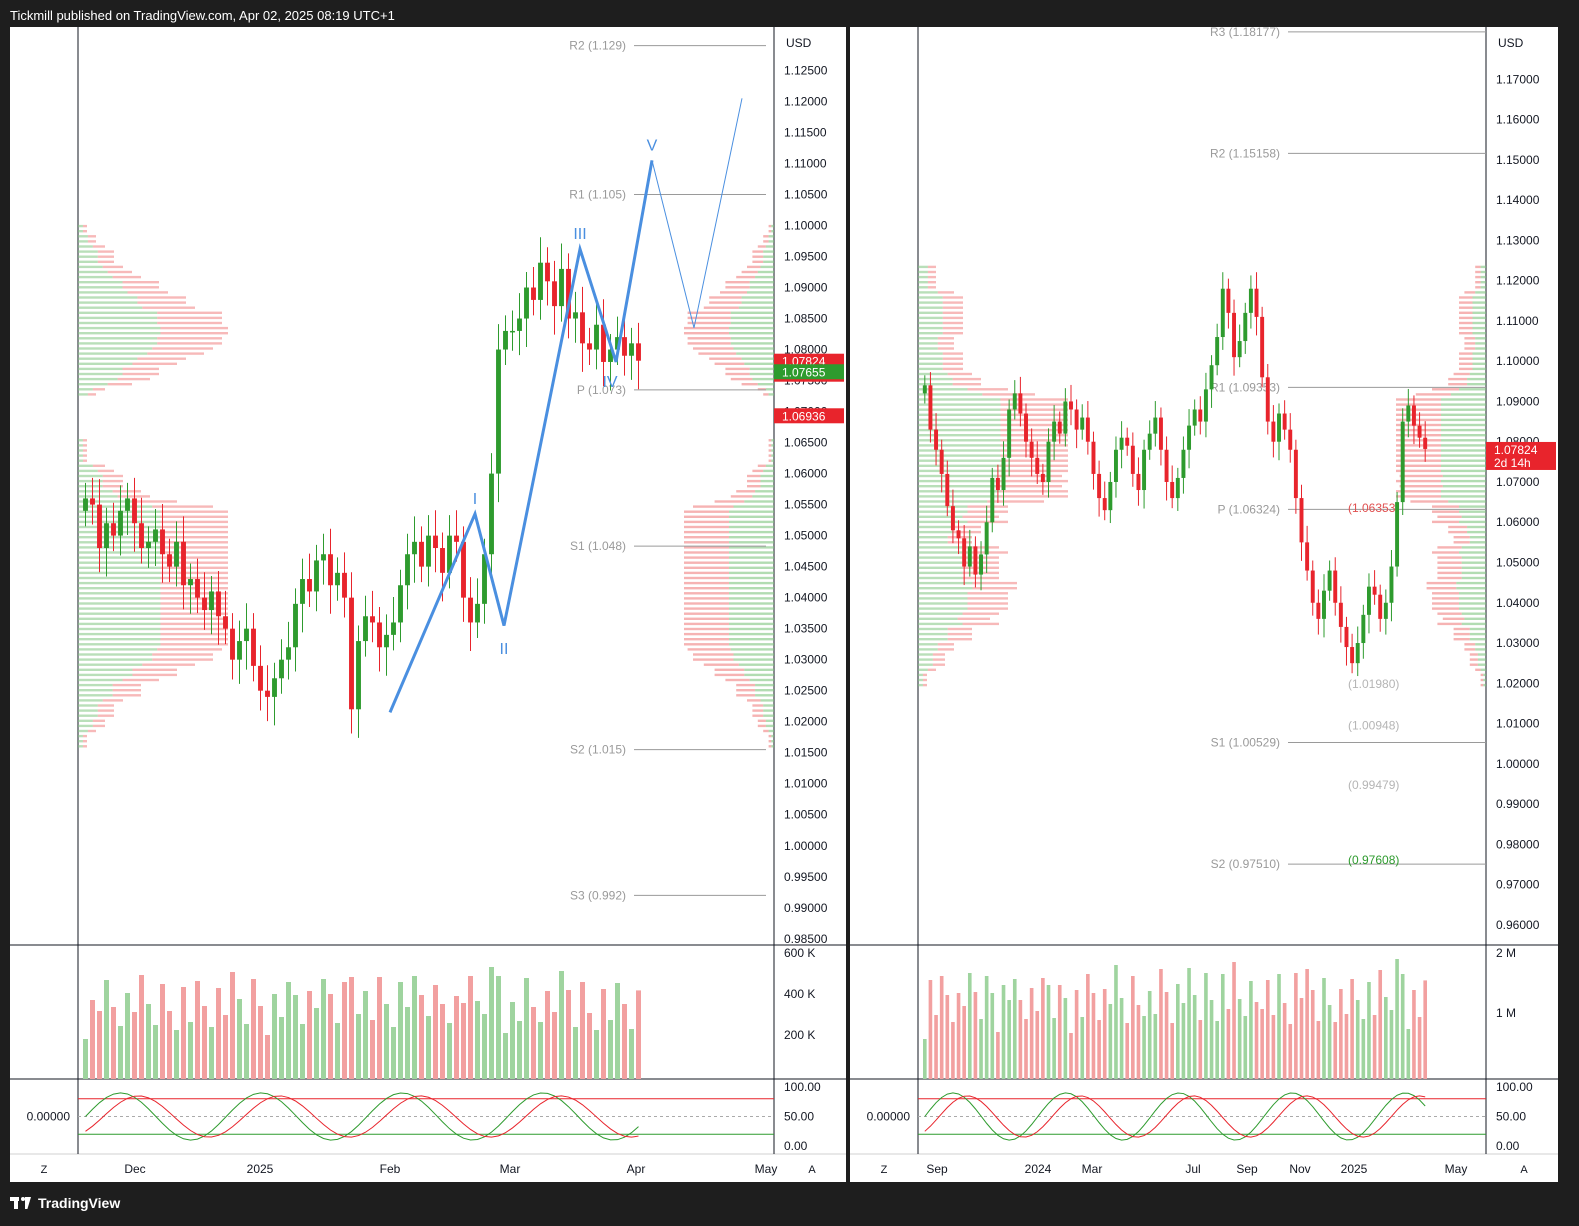  I want to click on y-tick-label: 1.17000, so click(1518, 79).